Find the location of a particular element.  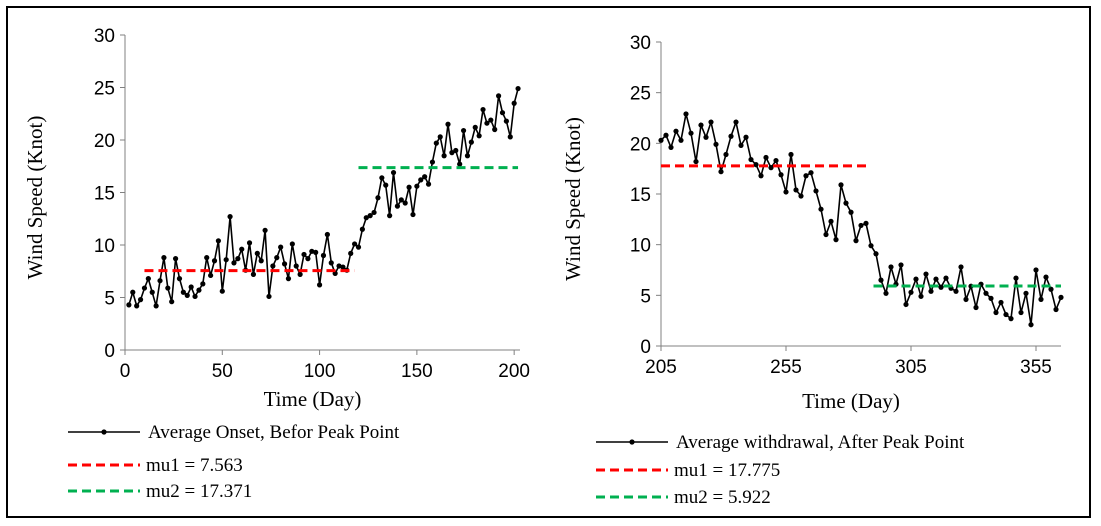

chart2-x-tick-label: 355 is located at coordinates (1036, 367).